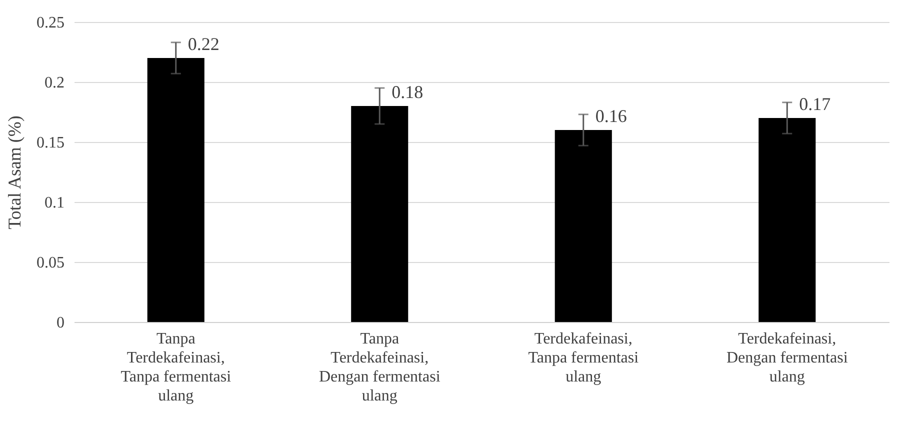 This screenshot has width=901, height=448. What do you see at coordinates (815, 104) in the screenshot?
I see `data-label: 0.17` at bounding box center [815, 104].